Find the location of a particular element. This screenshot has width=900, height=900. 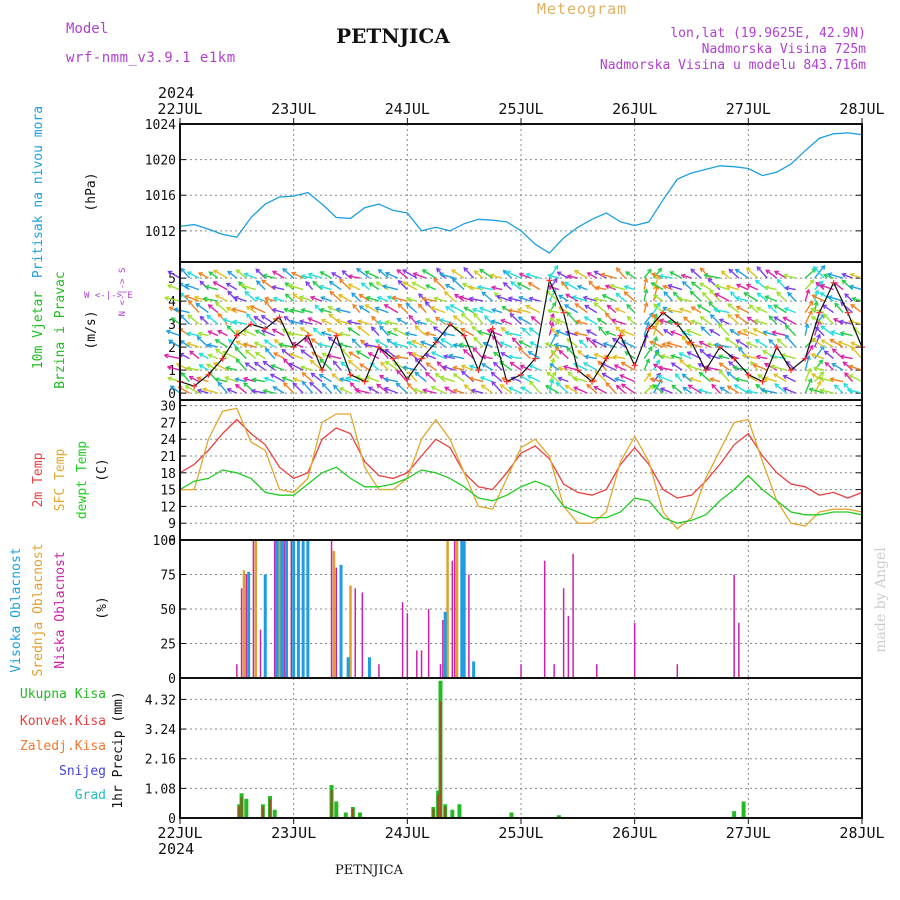

cloud-title-mid: Srednja Oblacnost is located at coordinates (38, 609).